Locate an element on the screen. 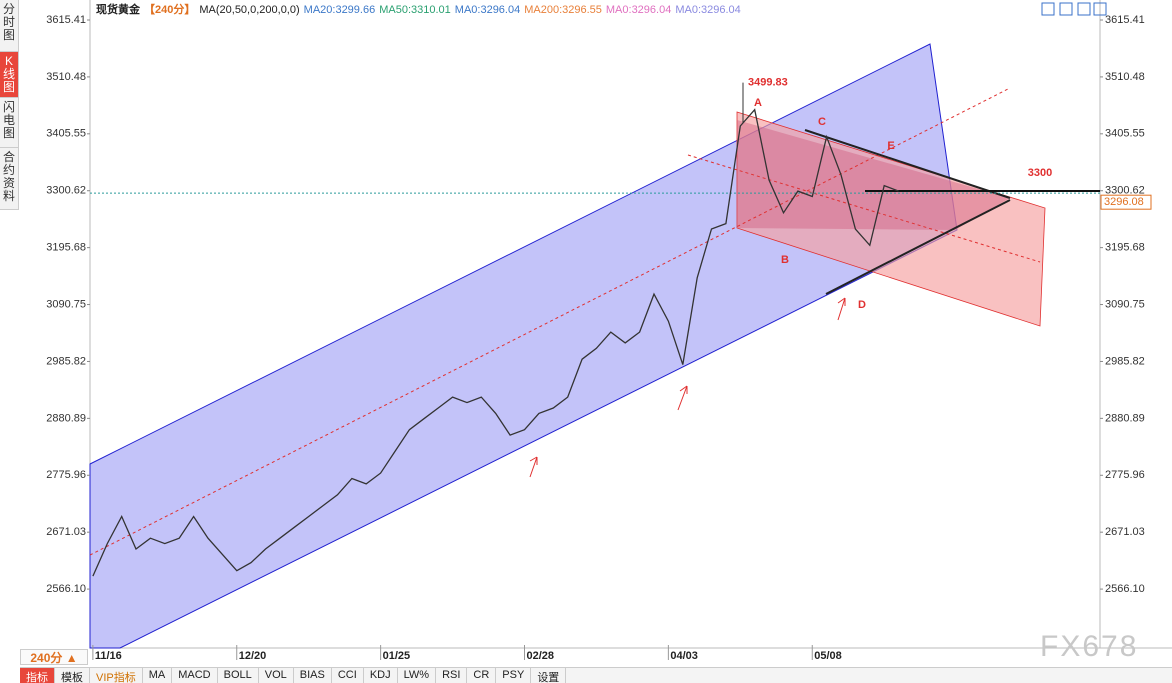 The height and width of the screenshot is (683, 1172). point-label: A is located at coordinates (758, 103).